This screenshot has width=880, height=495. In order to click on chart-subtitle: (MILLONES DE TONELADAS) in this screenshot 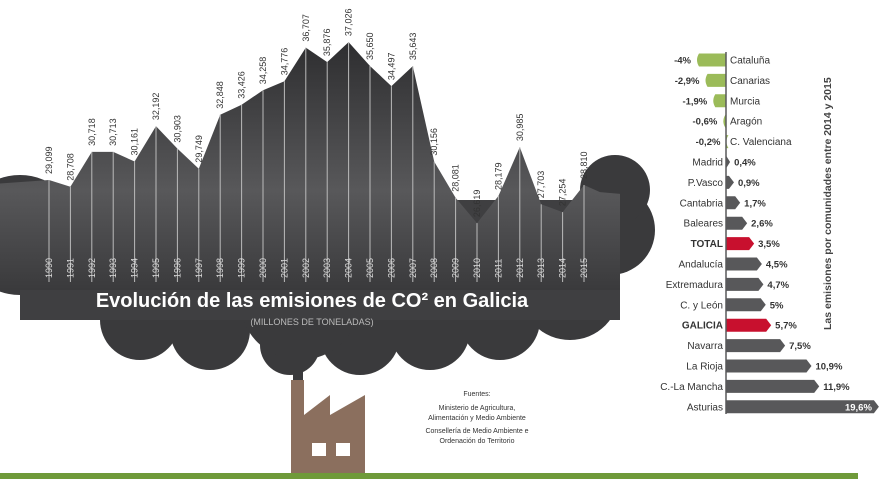, I will do `click(311, 322)`.